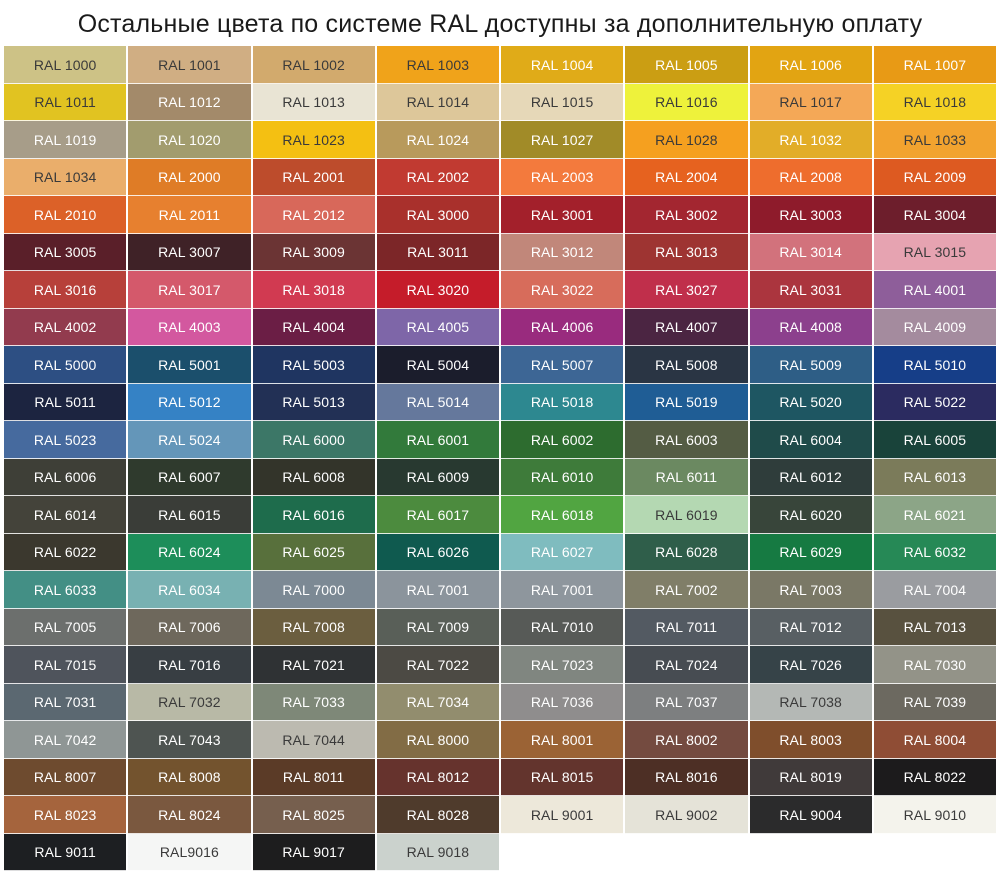  I want to click on color-swatch: RAL 1007, so click(934, 65).